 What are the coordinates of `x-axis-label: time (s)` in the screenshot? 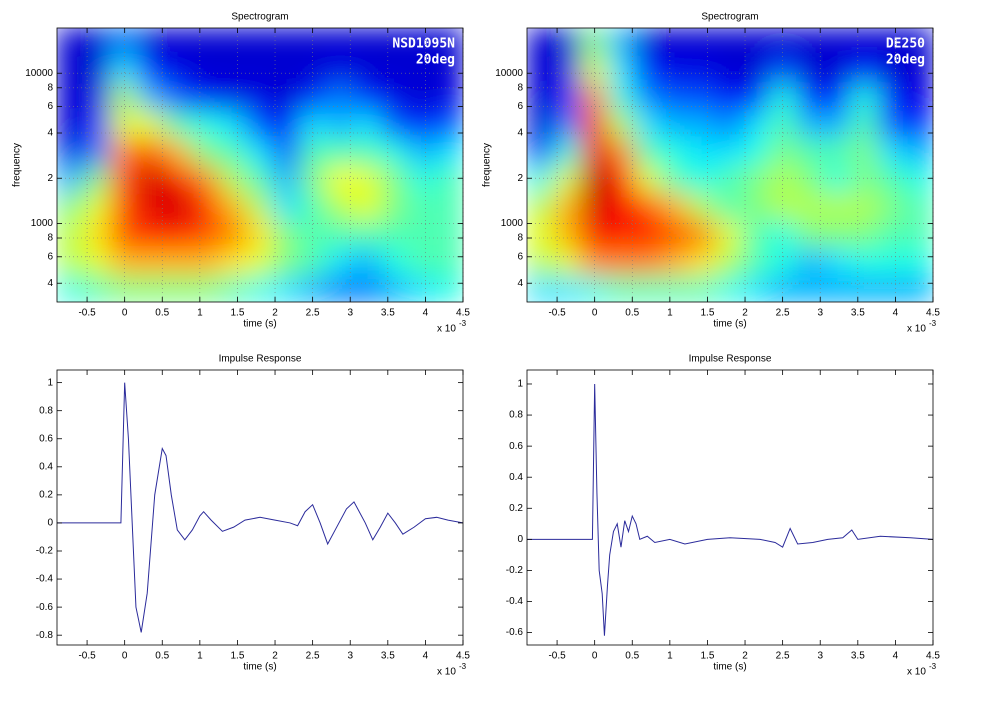 It's located at (259, 324).